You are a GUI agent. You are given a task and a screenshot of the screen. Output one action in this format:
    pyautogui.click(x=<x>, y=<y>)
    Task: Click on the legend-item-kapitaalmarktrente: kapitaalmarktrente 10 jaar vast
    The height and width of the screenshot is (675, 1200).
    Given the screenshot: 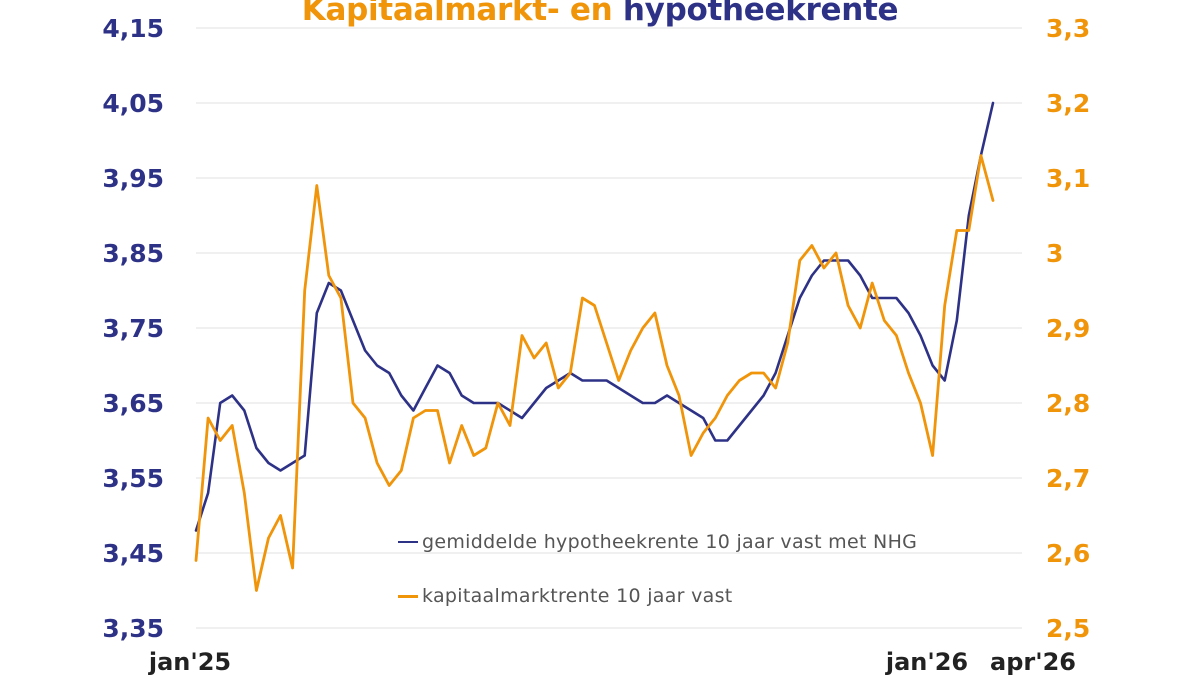 What is the action you would take?
    pyautogui.click(x=657, y=596)
    